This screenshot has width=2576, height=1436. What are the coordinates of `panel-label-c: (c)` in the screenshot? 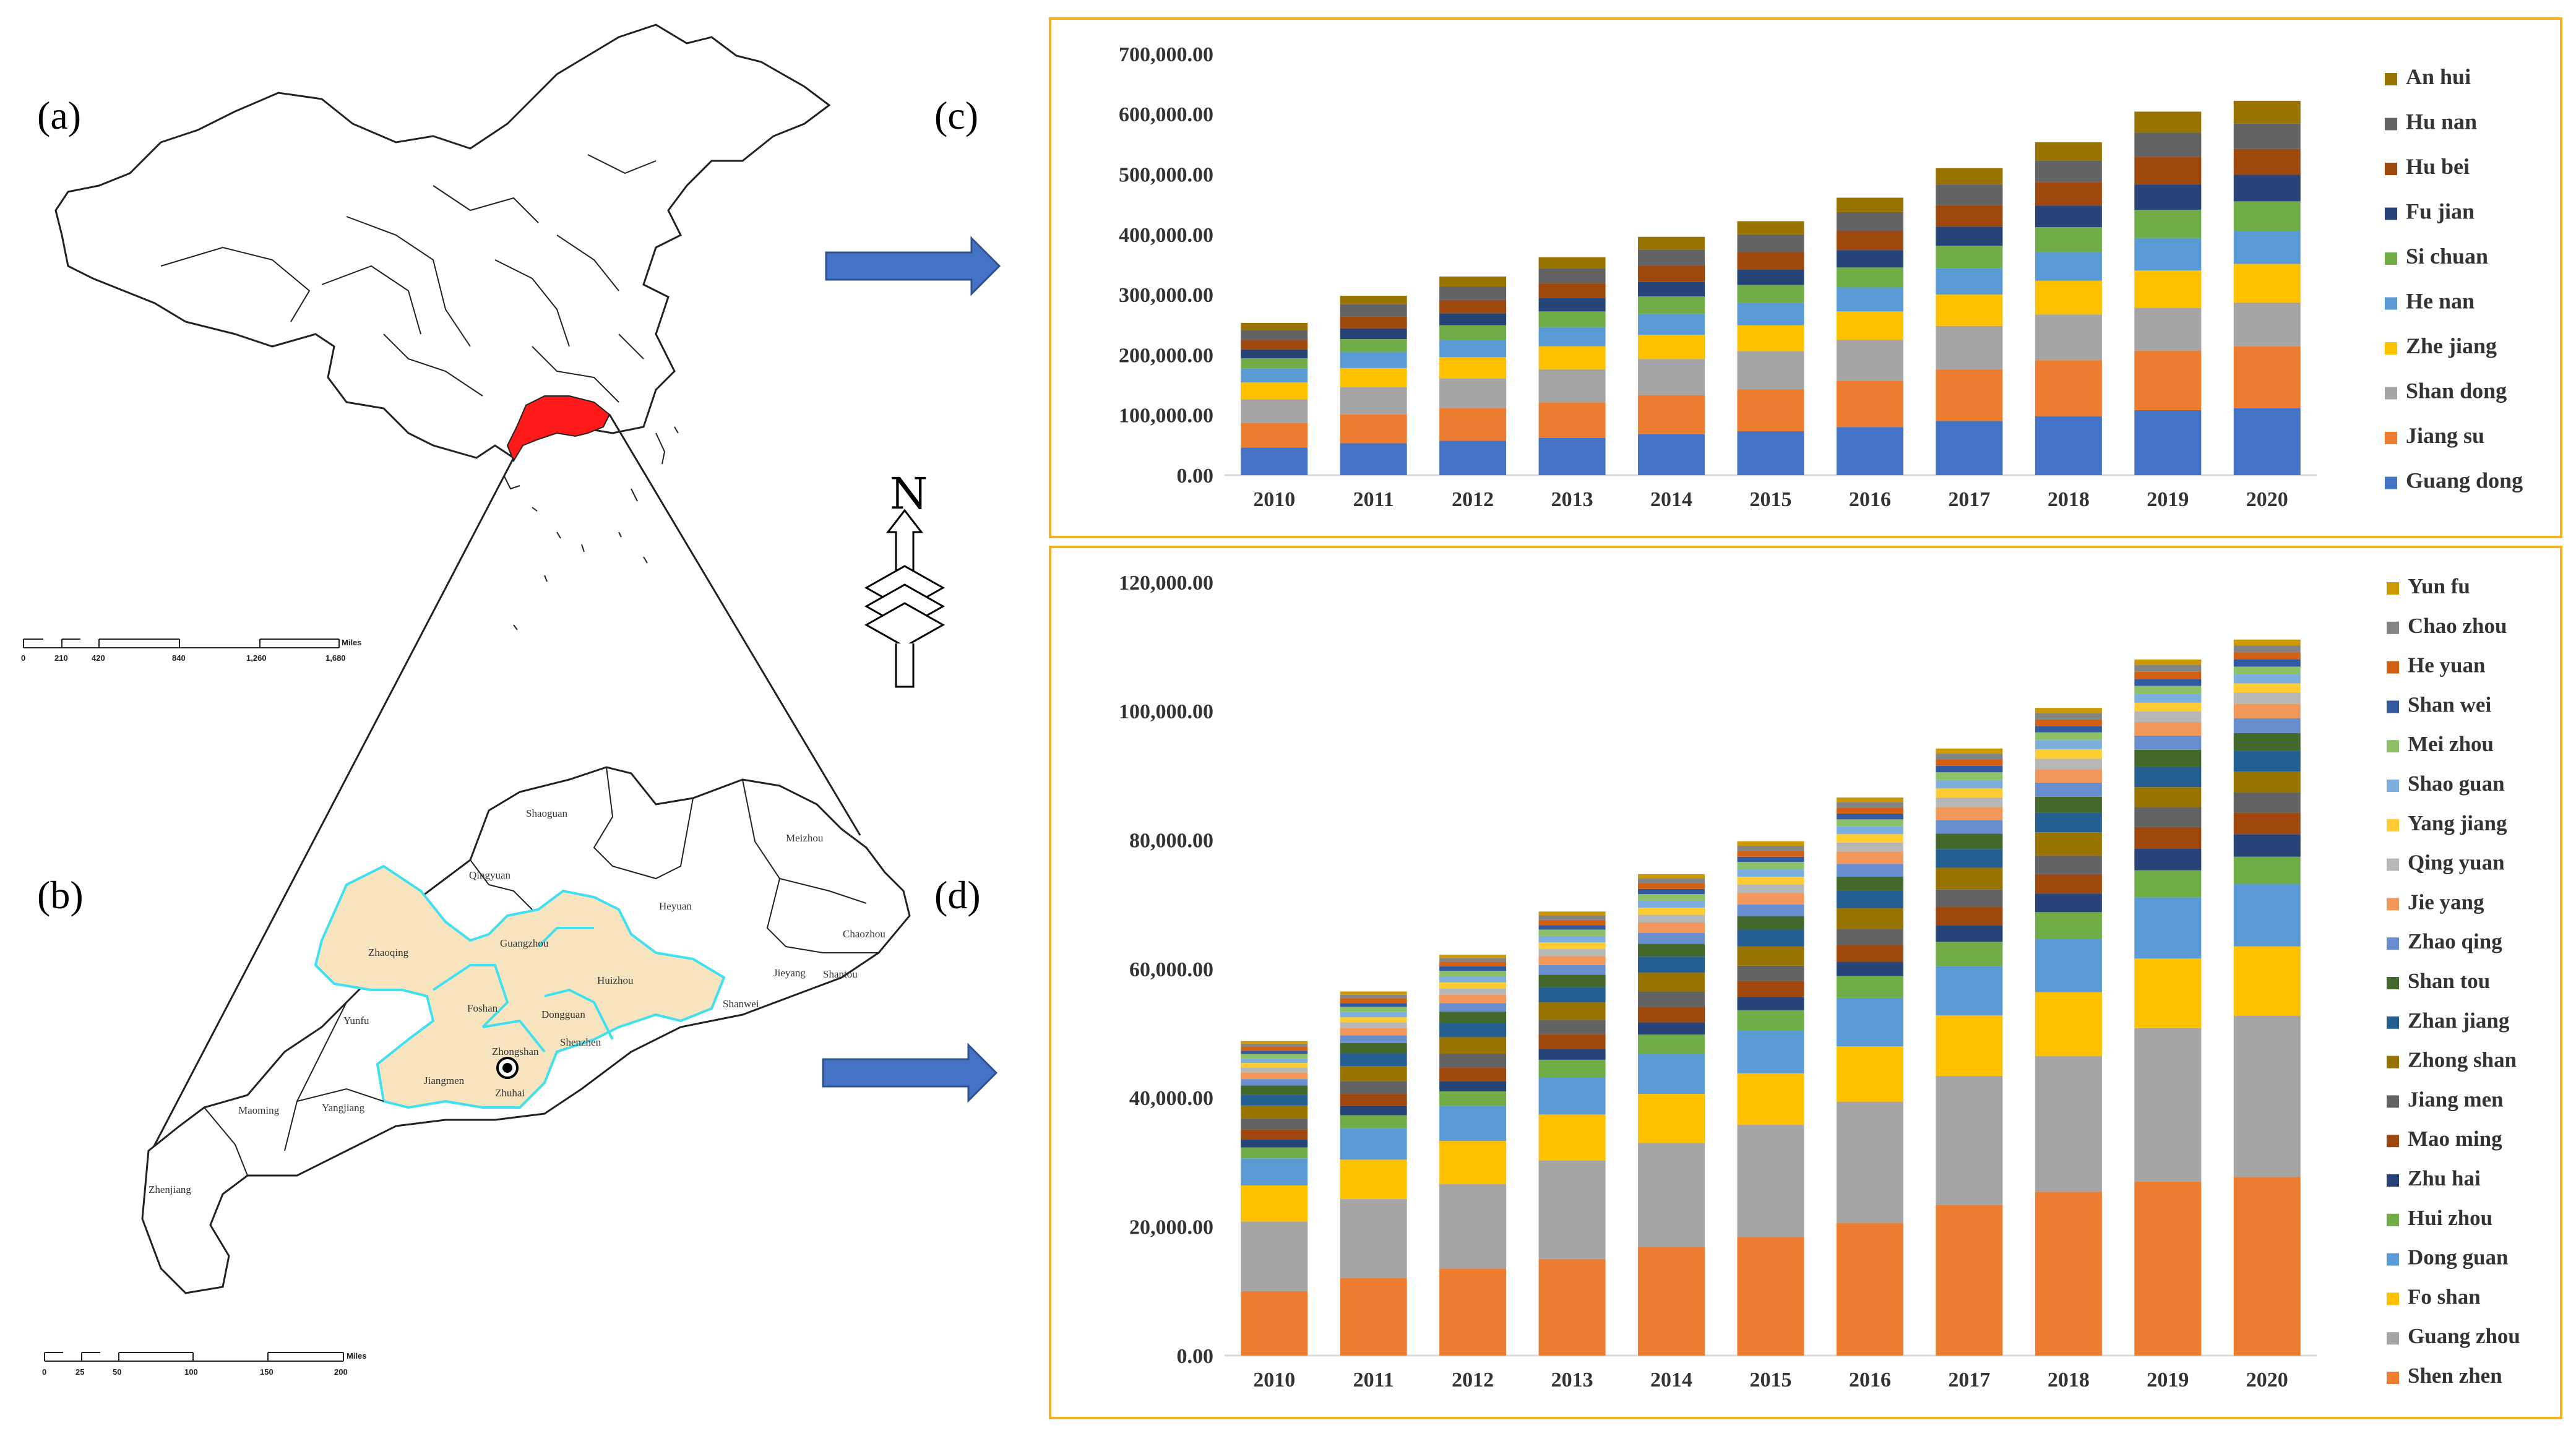 It's located at (956, 115).